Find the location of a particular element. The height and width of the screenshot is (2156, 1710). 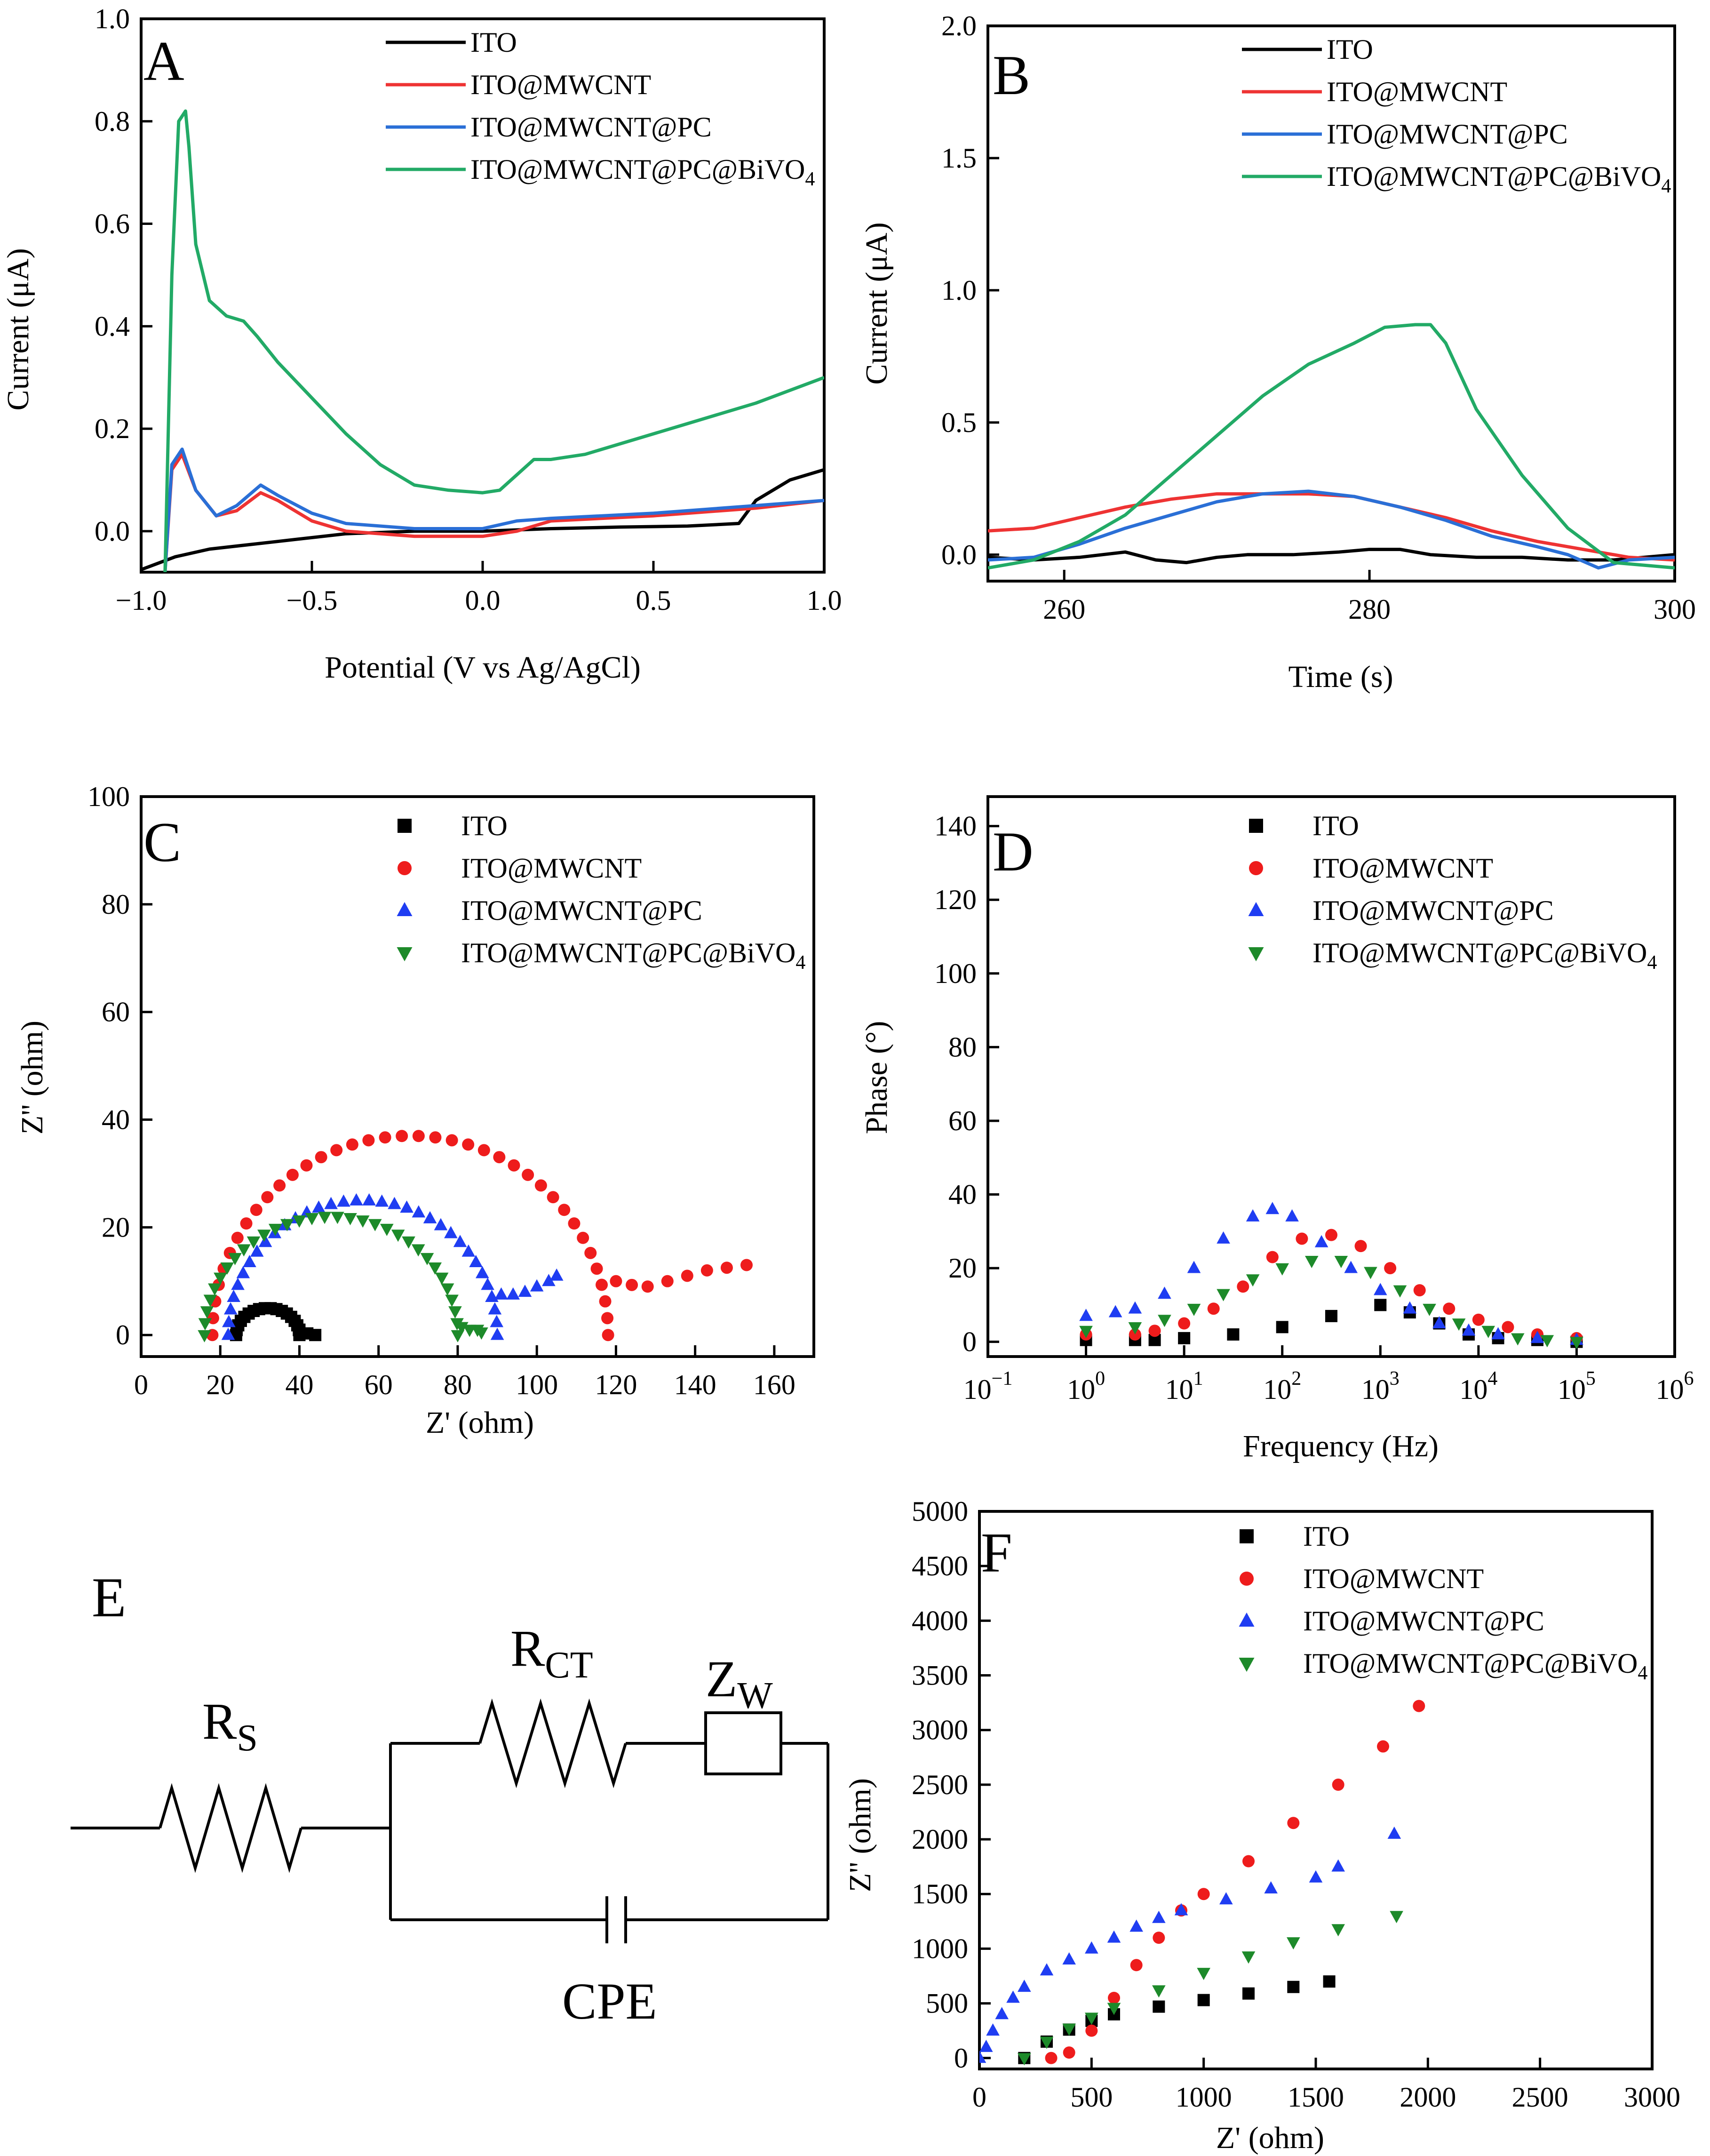

y-tick-label: 1.0 is located at coordinates (959, 290).